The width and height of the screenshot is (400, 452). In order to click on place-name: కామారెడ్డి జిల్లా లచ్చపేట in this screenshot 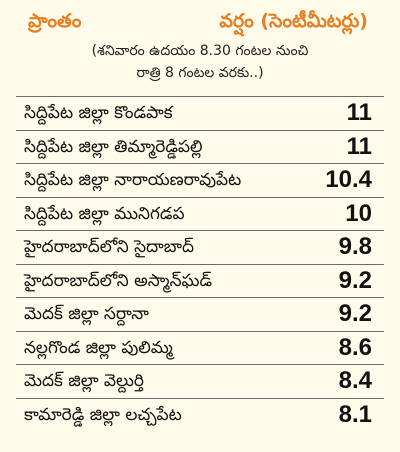, I will do `click(103, 414)`.